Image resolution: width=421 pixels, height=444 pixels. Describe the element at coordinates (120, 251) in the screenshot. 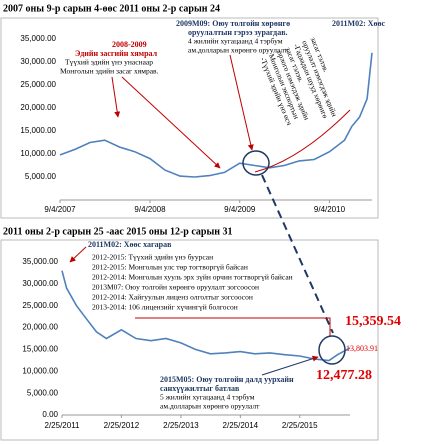

I see `annotation: 2011М02: Хөөс хагарав` at that location.